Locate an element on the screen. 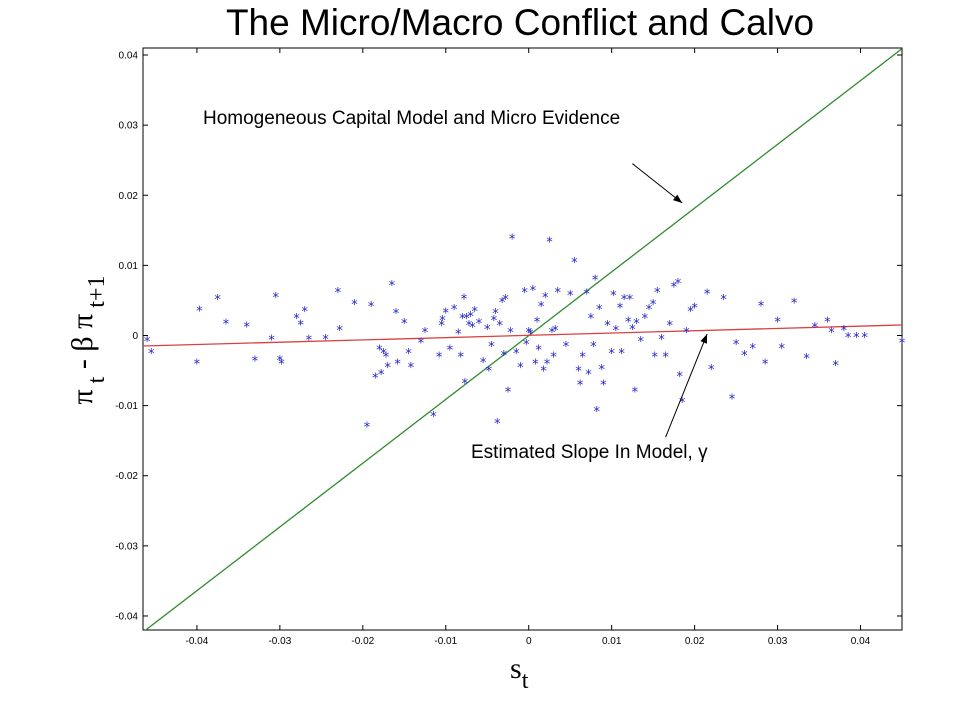 The width and height of the screenshot is (960, 720). y-tick-label: 0.02 is located at coordinates (129, 196).